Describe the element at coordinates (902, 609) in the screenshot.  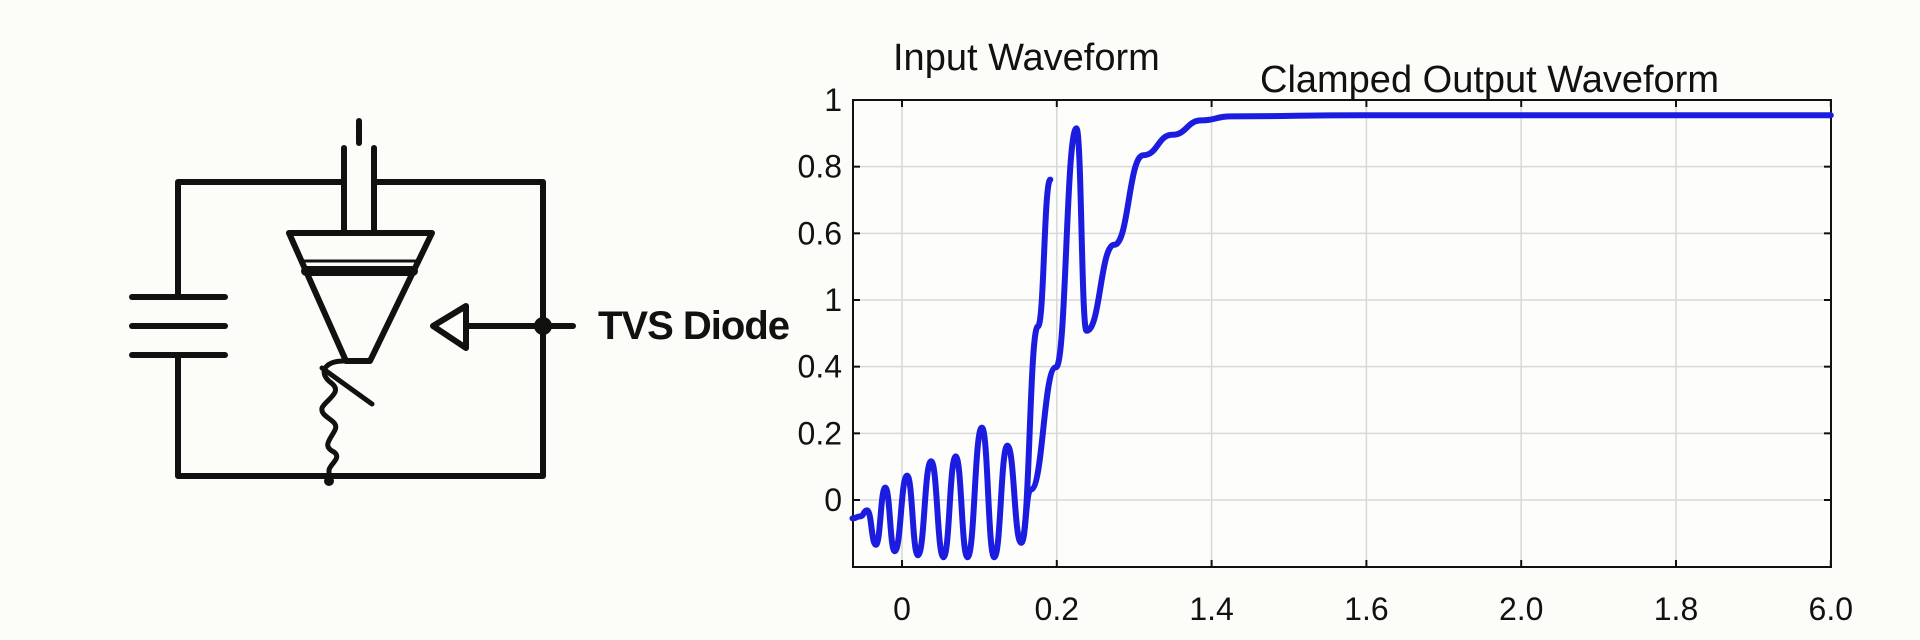
I see `x-tick-label: 0` at that location.